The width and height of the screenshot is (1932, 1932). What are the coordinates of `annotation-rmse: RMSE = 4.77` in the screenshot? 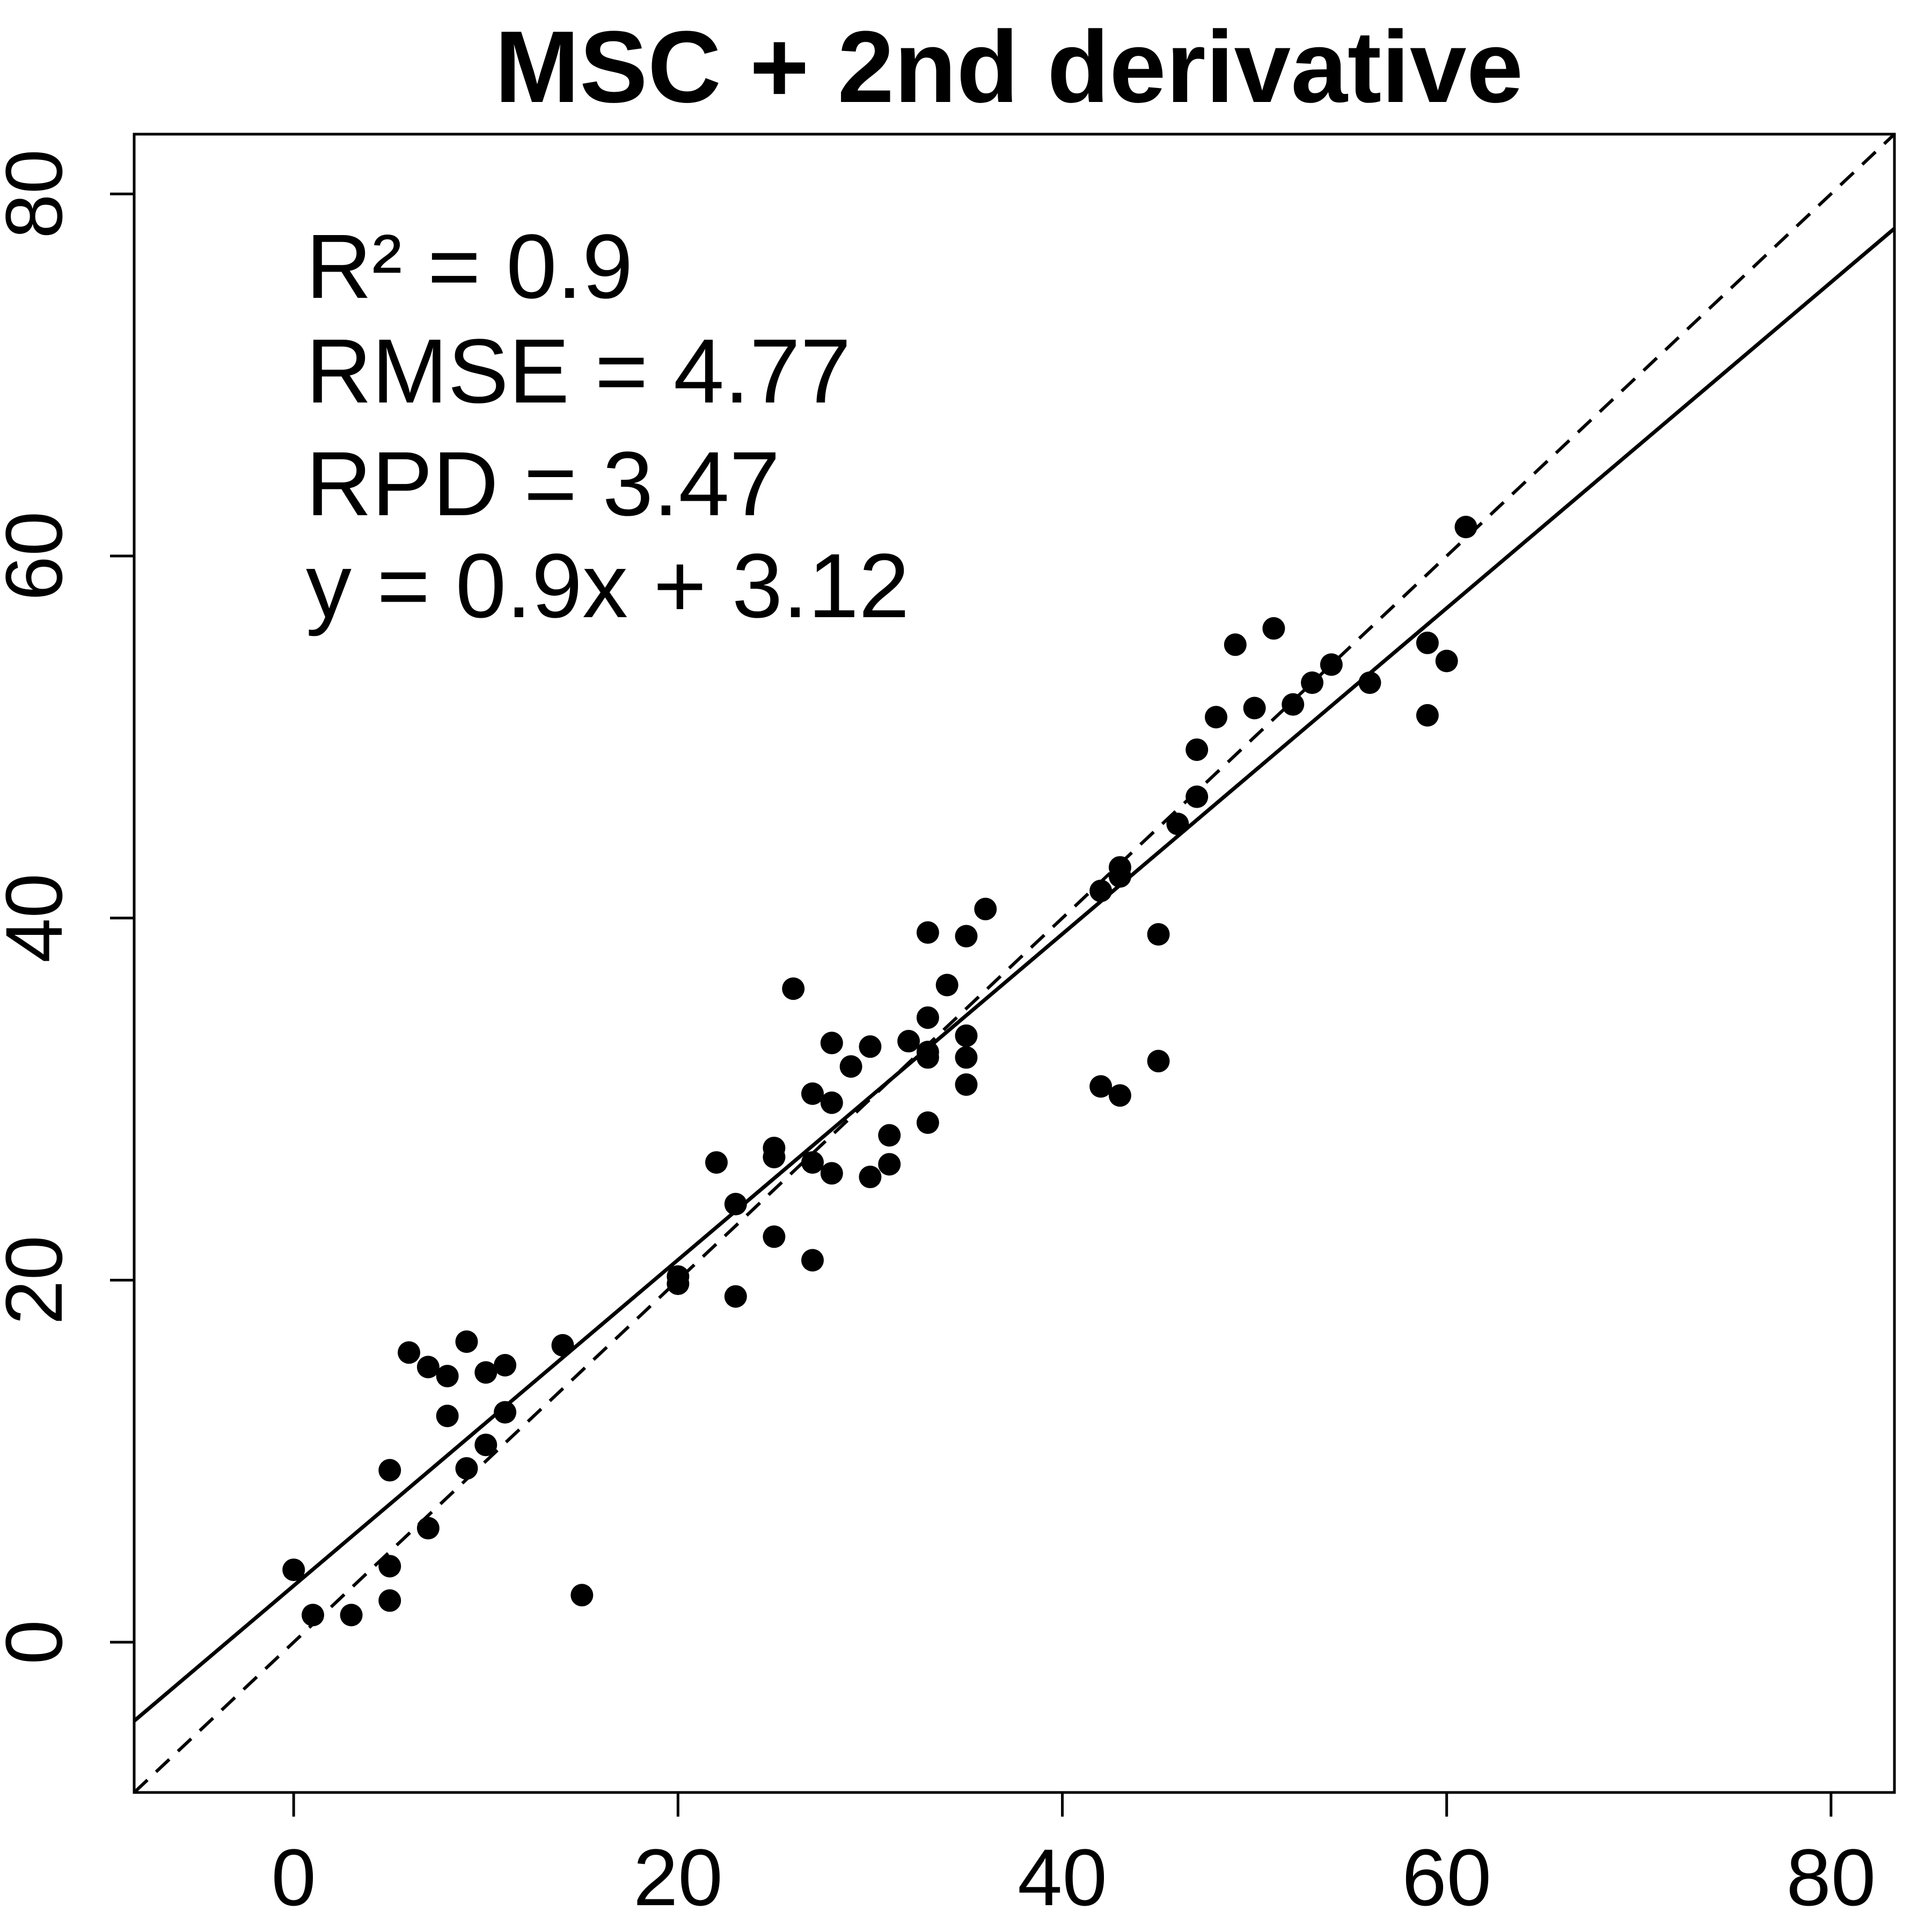 It's located at (578, 371).